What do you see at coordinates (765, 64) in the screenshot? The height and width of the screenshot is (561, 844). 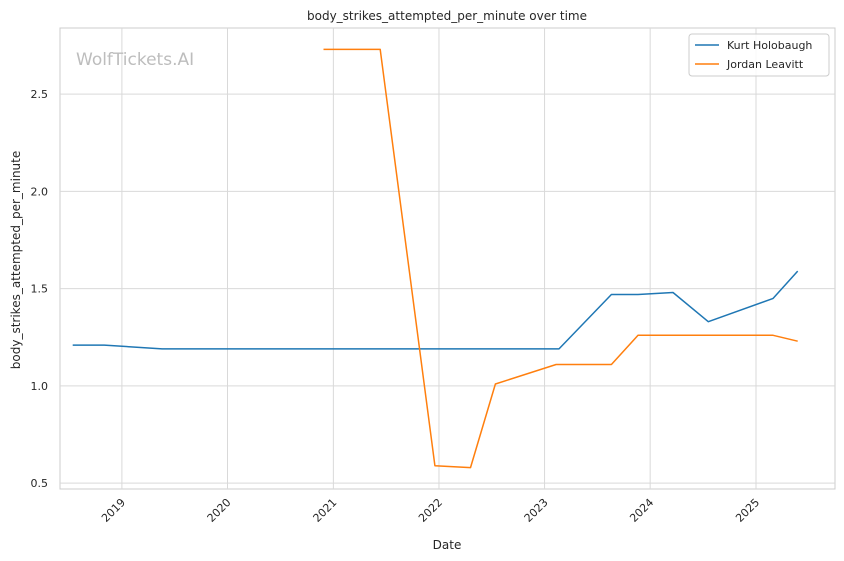 I see `legend-label: Jordan Leavitt` at bounding box center [765, 64].